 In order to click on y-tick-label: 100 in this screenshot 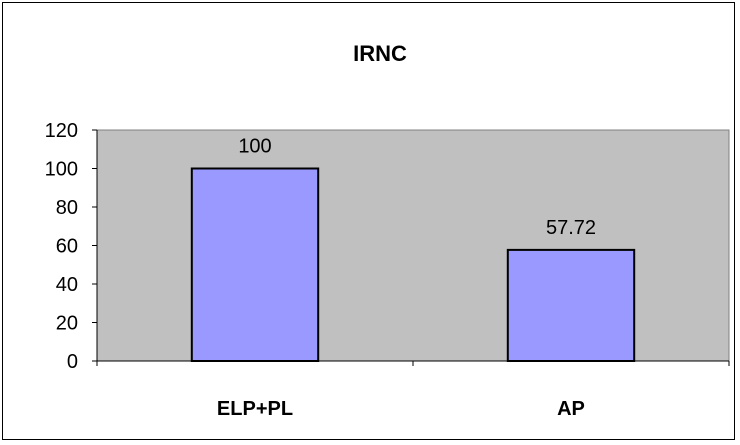, I will do `click(61, 170)`.